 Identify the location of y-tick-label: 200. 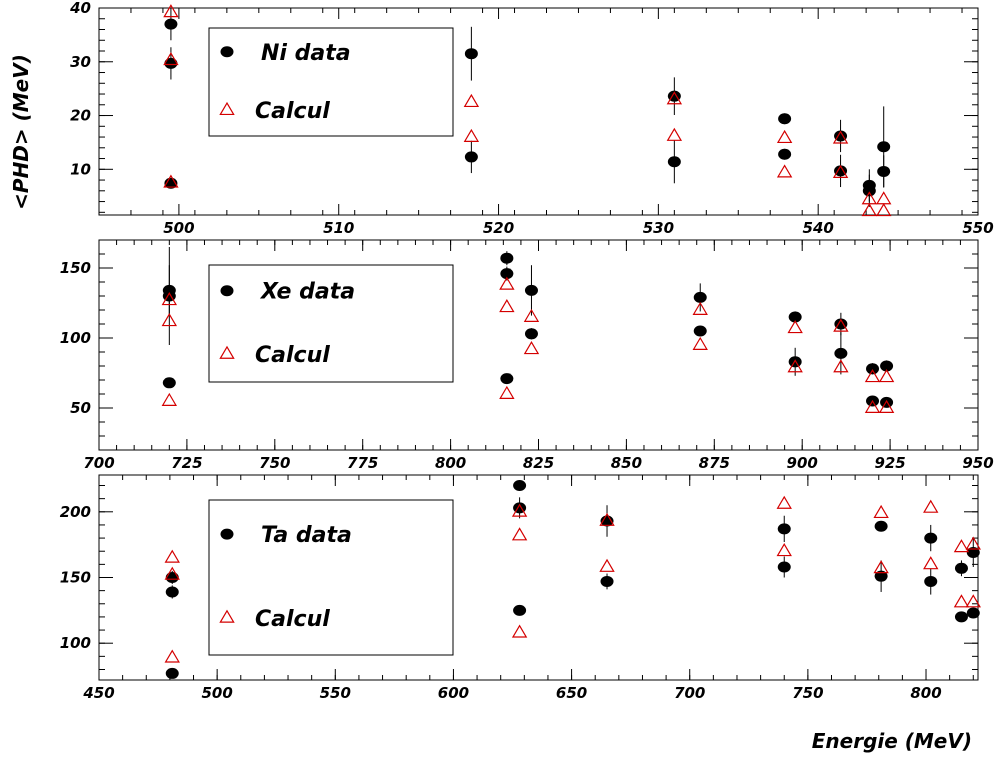
(75, 512).